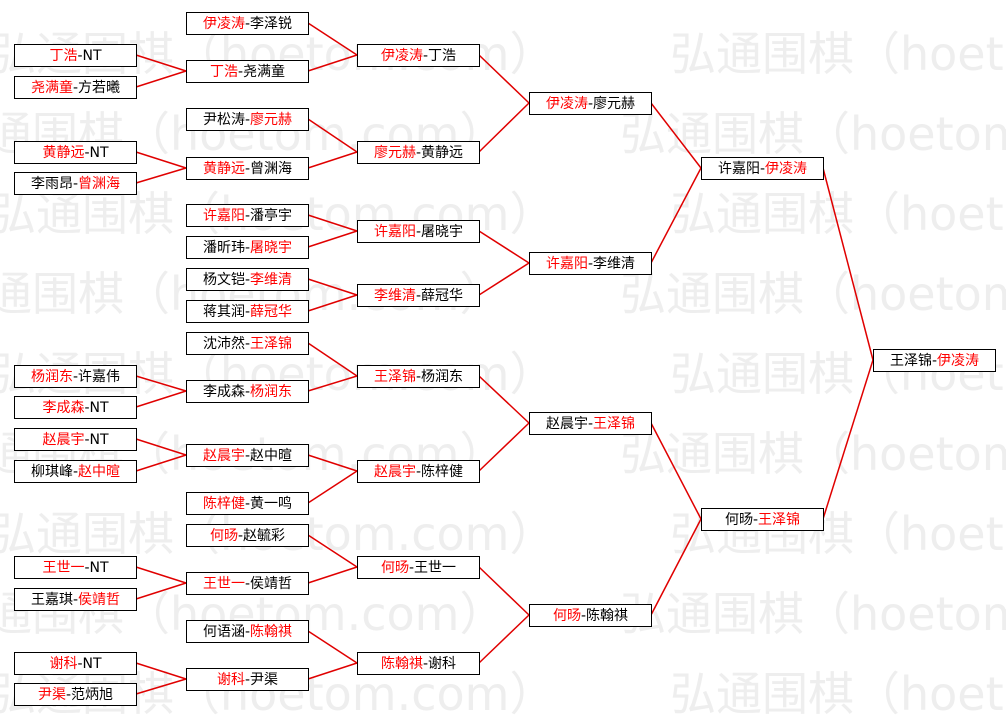 The height and width of the screenshot is (717, 1006). Describe the element at coordinates (63, 664) in the screenshot. I see `player-name: 谢科` at that location.